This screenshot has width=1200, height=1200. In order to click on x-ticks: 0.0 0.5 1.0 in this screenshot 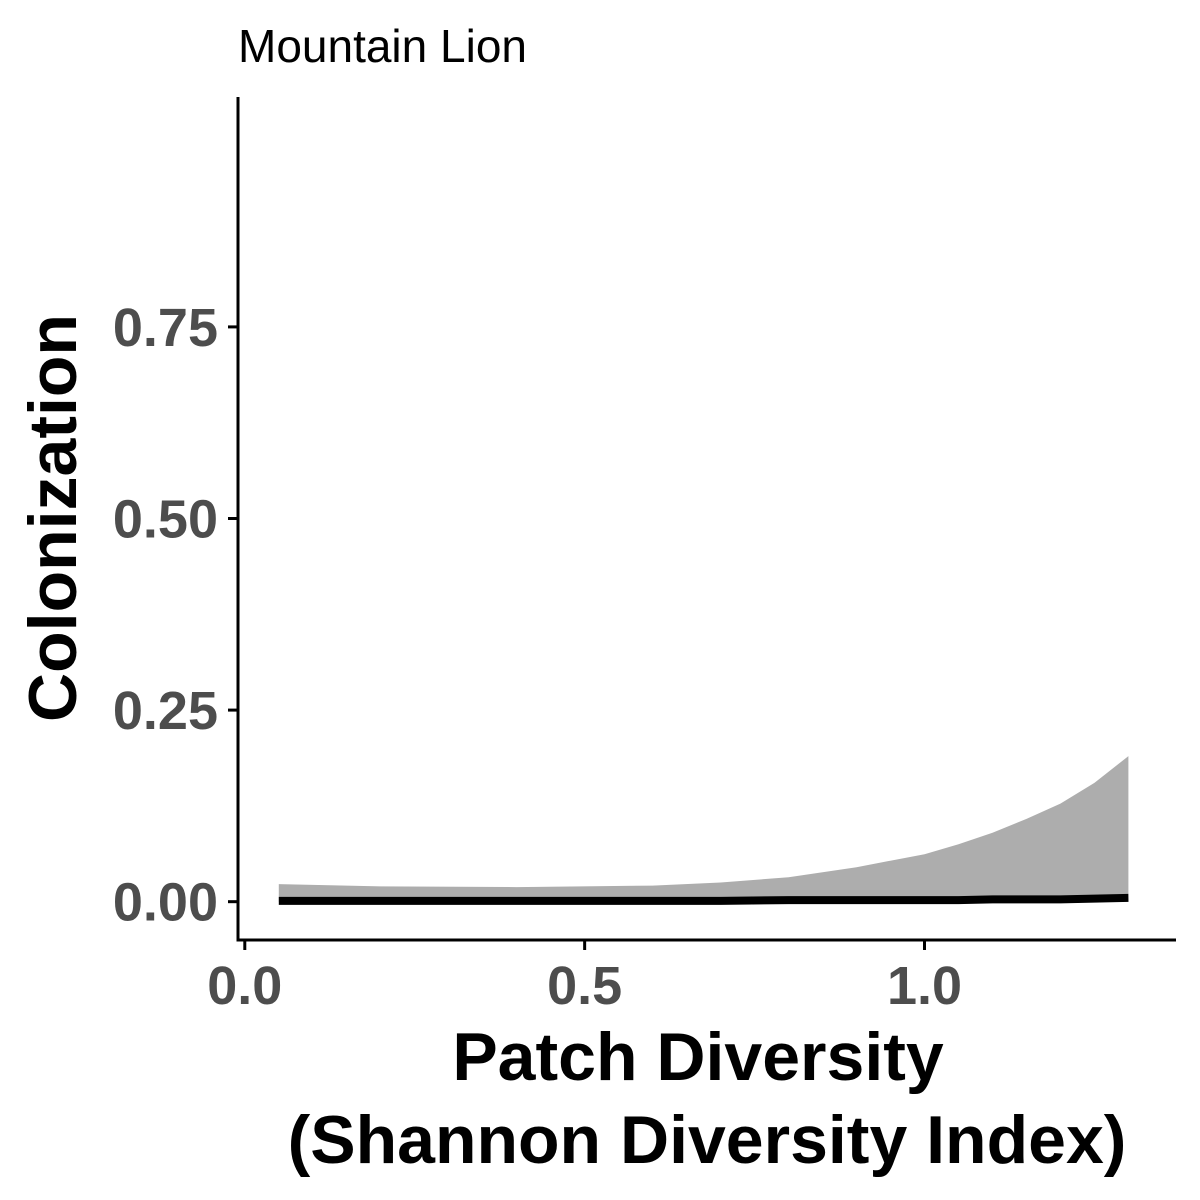, I will do `click(584, 978)`.